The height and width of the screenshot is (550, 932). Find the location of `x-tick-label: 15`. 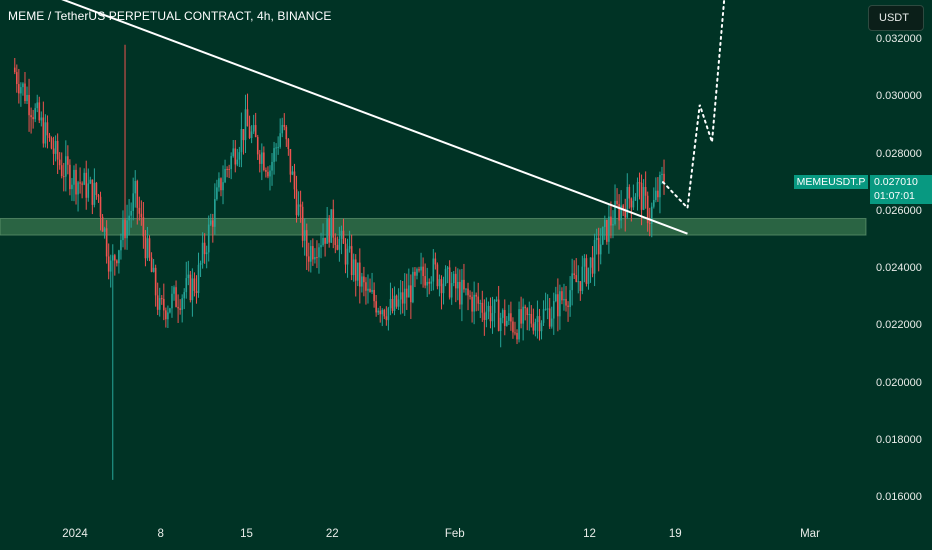

x-tick-label: 15 is located at coordinates (246, 534).